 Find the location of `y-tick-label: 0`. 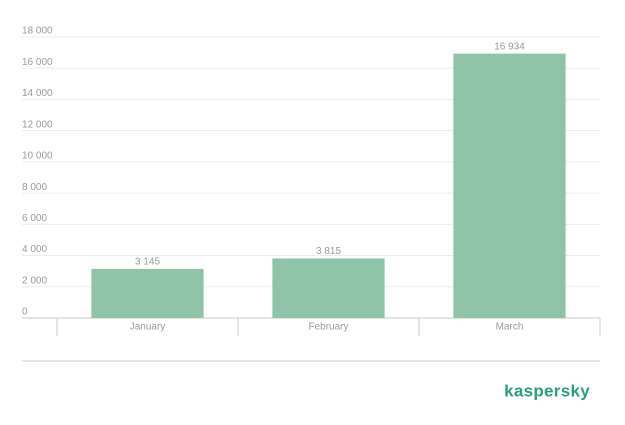

y-tick-label: 0 is located at coordinates (25, 312).